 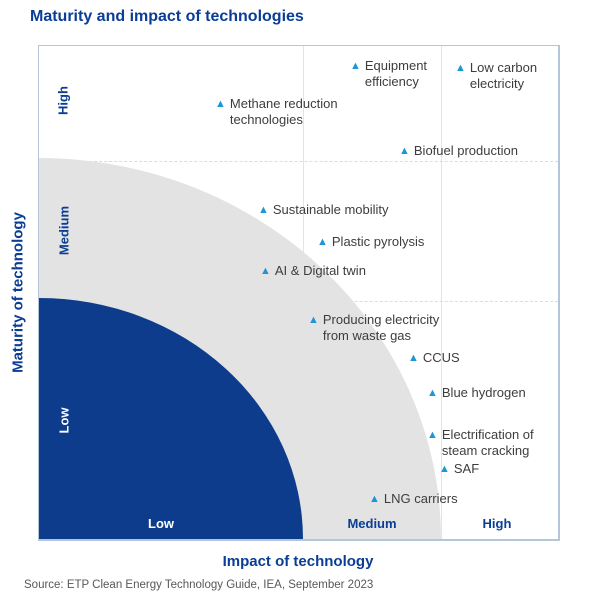 What do you see at coordinates (420, 498) in the screenshot?
I see `data-point-label: LNG carriers` at bounding box center [420, 498].